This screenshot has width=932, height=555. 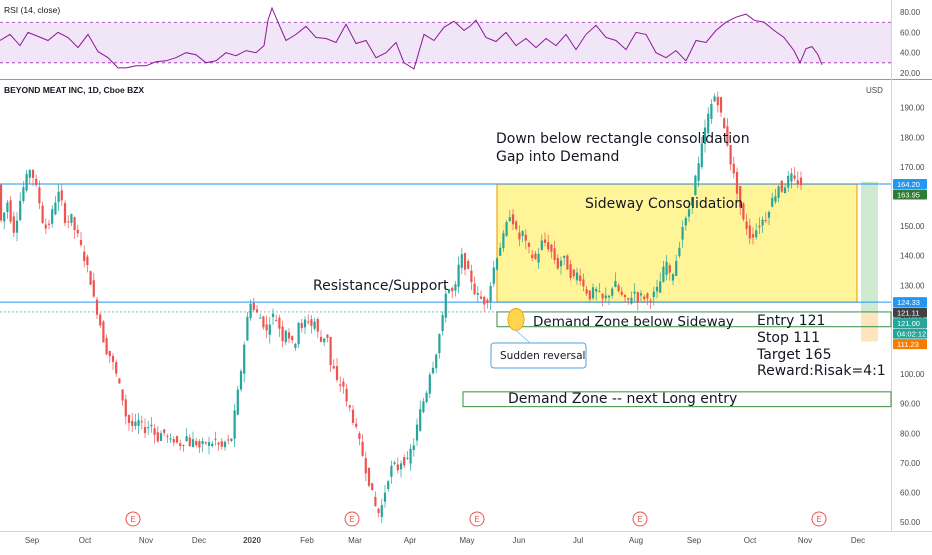 I want to click on price-badge-label: 111.23, so click(x=908, y=344).